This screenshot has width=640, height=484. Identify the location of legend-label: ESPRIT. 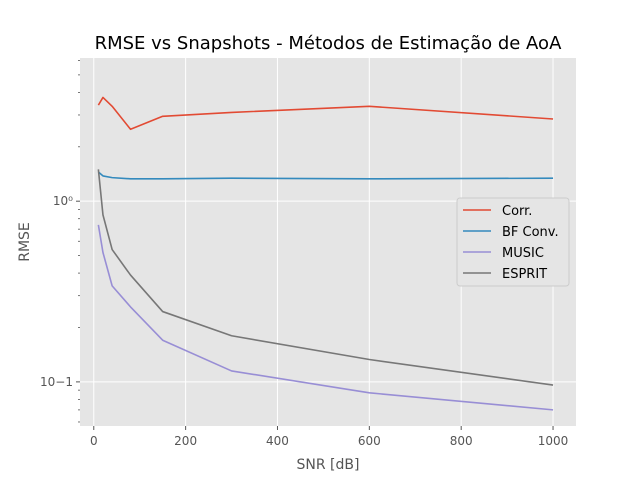
(524, 274).